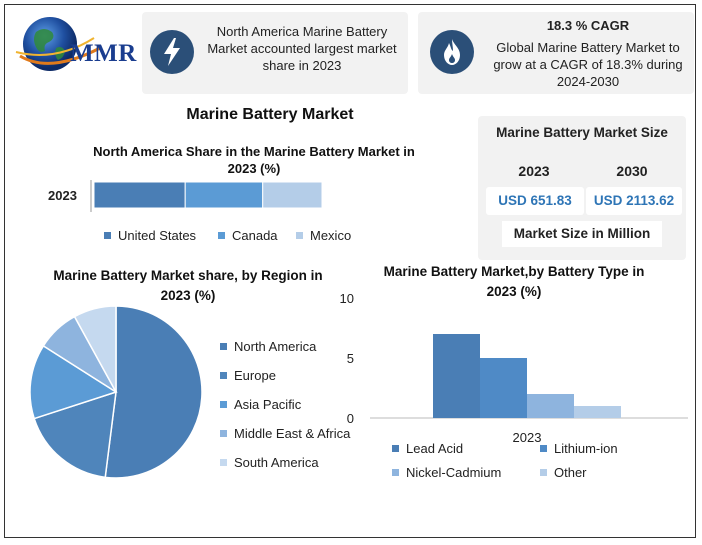  What do you see at coordinates (292, 195) in the screenshot?
I see `bar-mexico` at bounding box center [292, 195].